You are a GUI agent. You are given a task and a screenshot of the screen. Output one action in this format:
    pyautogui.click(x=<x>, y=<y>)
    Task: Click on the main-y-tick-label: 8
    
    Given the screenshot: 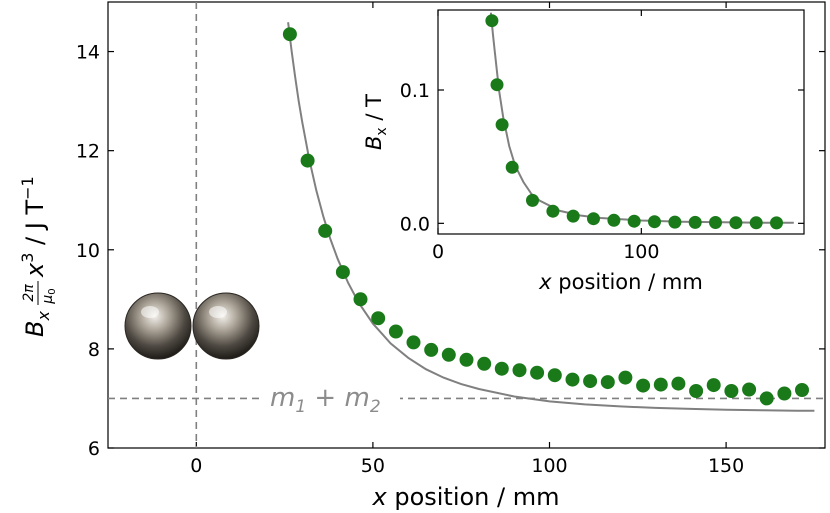 What is the action you would take?
    pyautogui.click(x=94, y=350)
    